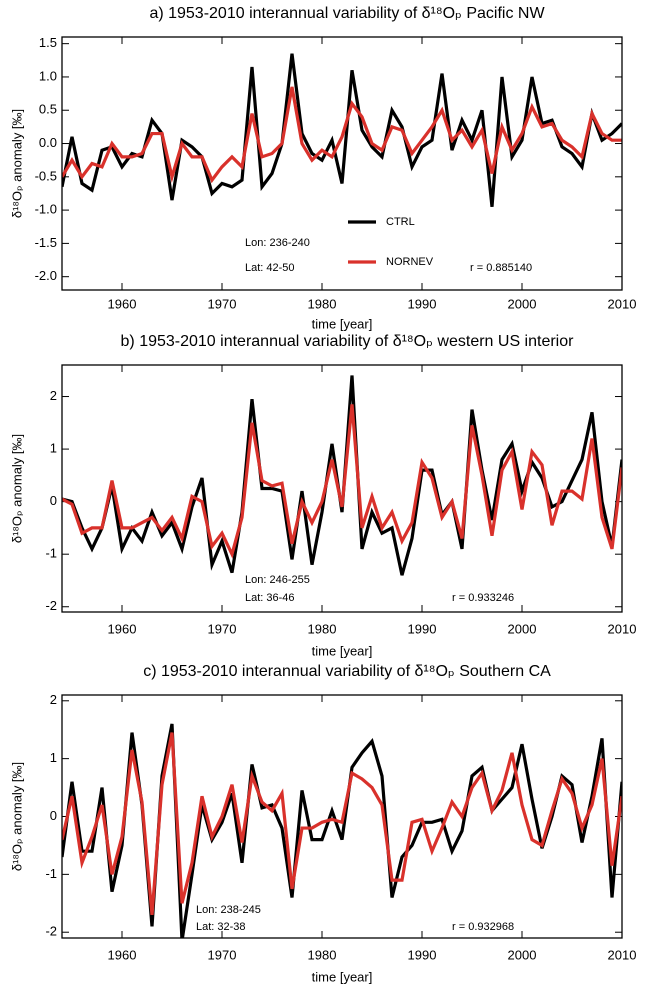 The width and height of the screenshot is (647, 1000). I want to click on annotation: Lat: 36-46, so click(270, 598).